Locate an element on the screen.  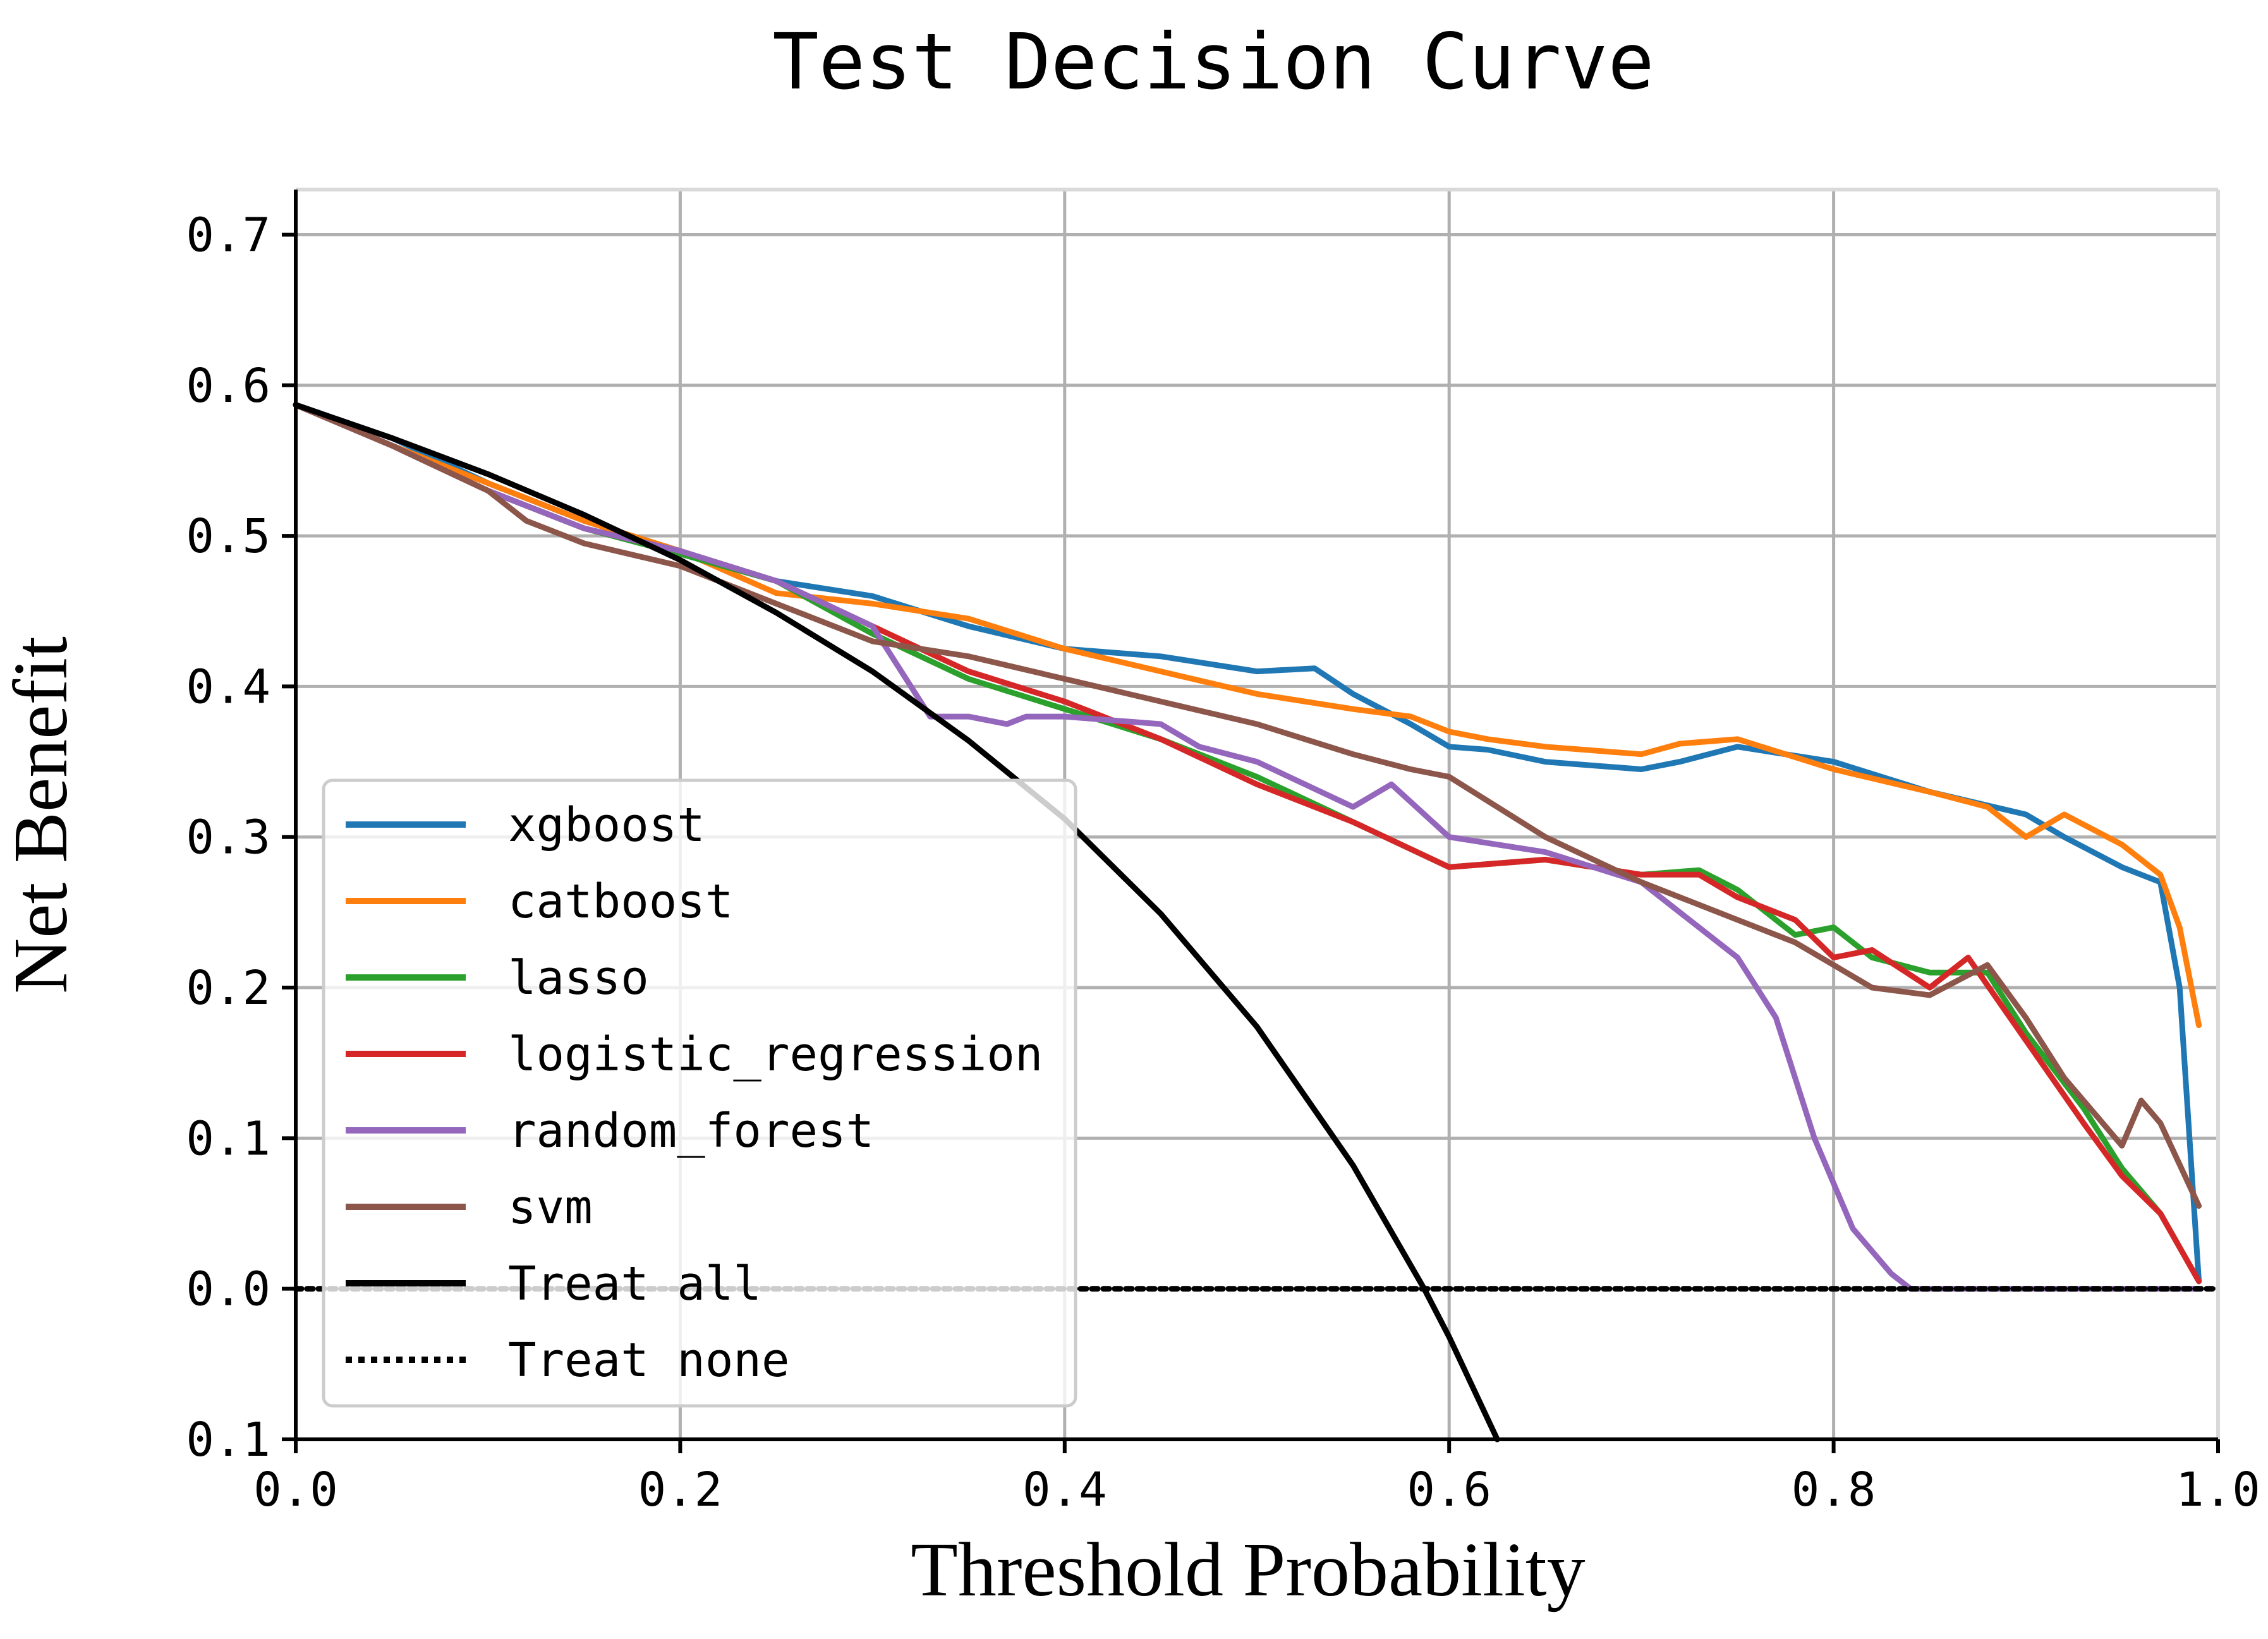
y-tick-label: 0.6 is located at coordinates (228, 386).